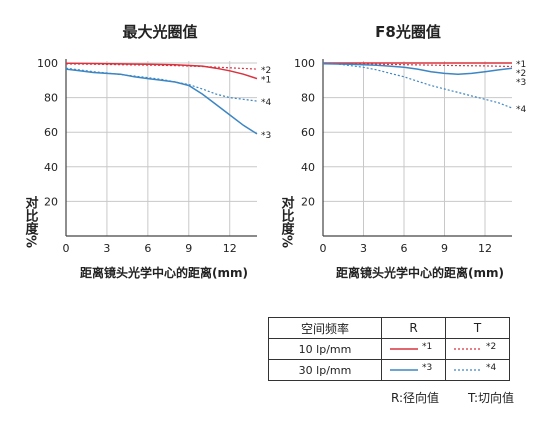  I want to click on legend-cell: *3, so click(413, 370).